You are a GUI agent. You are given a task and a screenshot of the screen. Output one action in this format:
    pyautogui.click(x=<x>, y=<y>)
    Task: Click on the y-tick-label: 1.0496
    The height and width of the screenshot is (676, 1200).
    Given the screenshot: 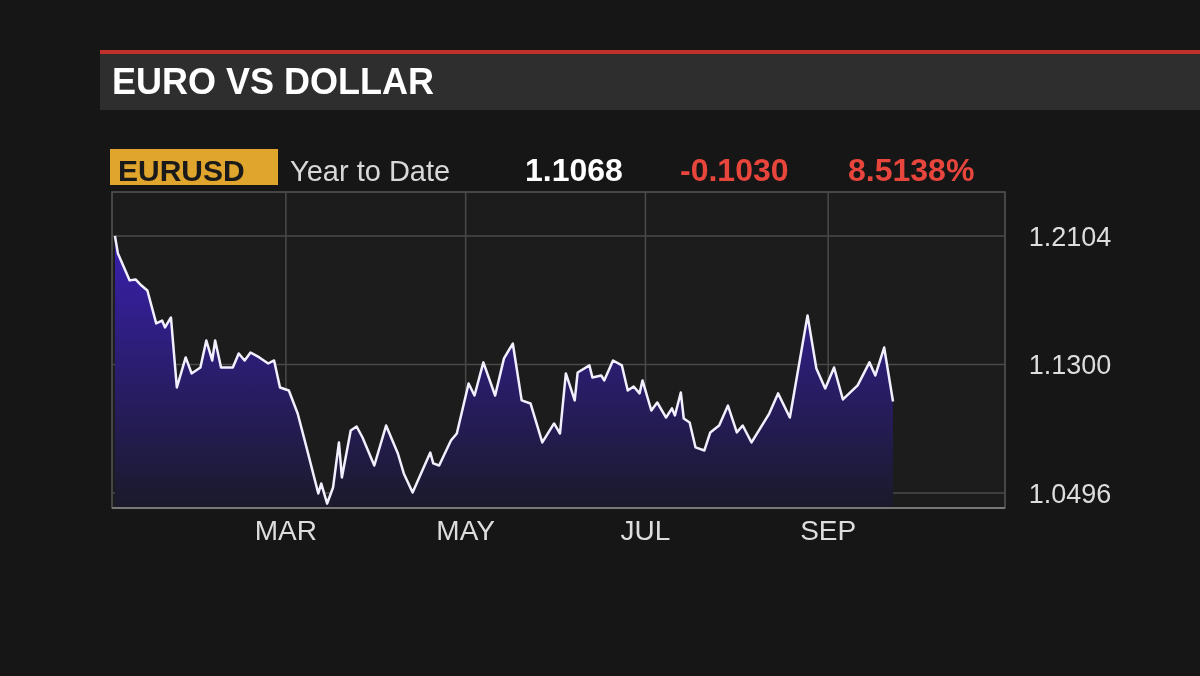 What is the action you would take?
    pyautogui.click(x=1070, y=493)
    